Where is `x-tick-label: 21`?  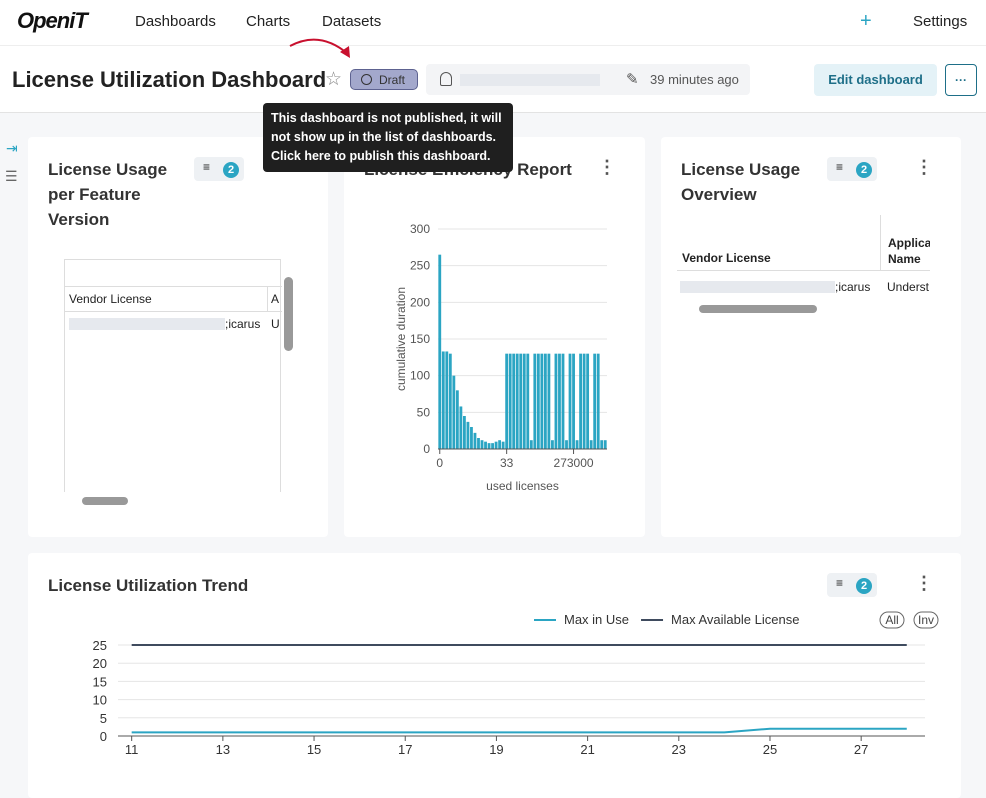 x-tick-label: 21 is located at coordinates (587, 749).